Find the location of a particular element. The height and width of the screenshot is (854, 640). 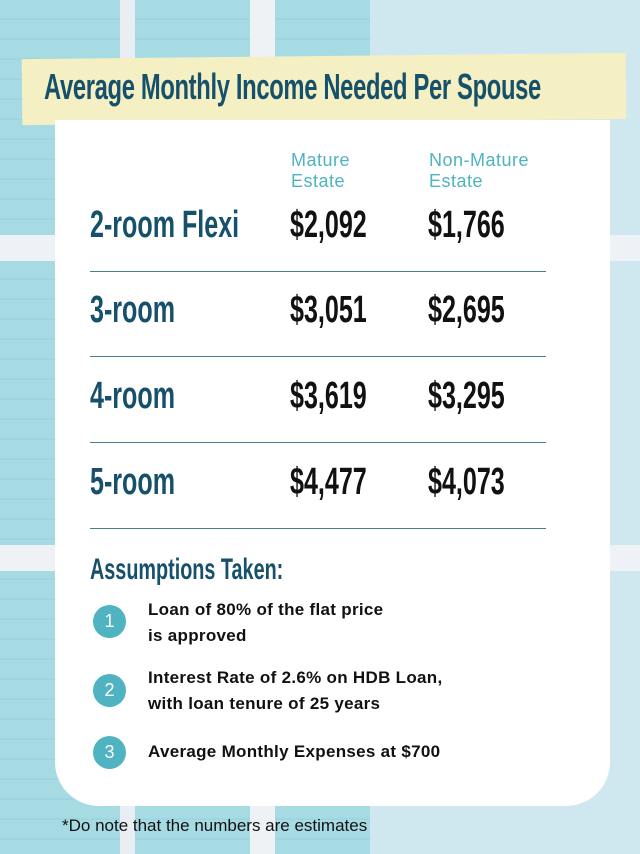

non-mature-value: $4,073 is located at coordinates (466, 482).